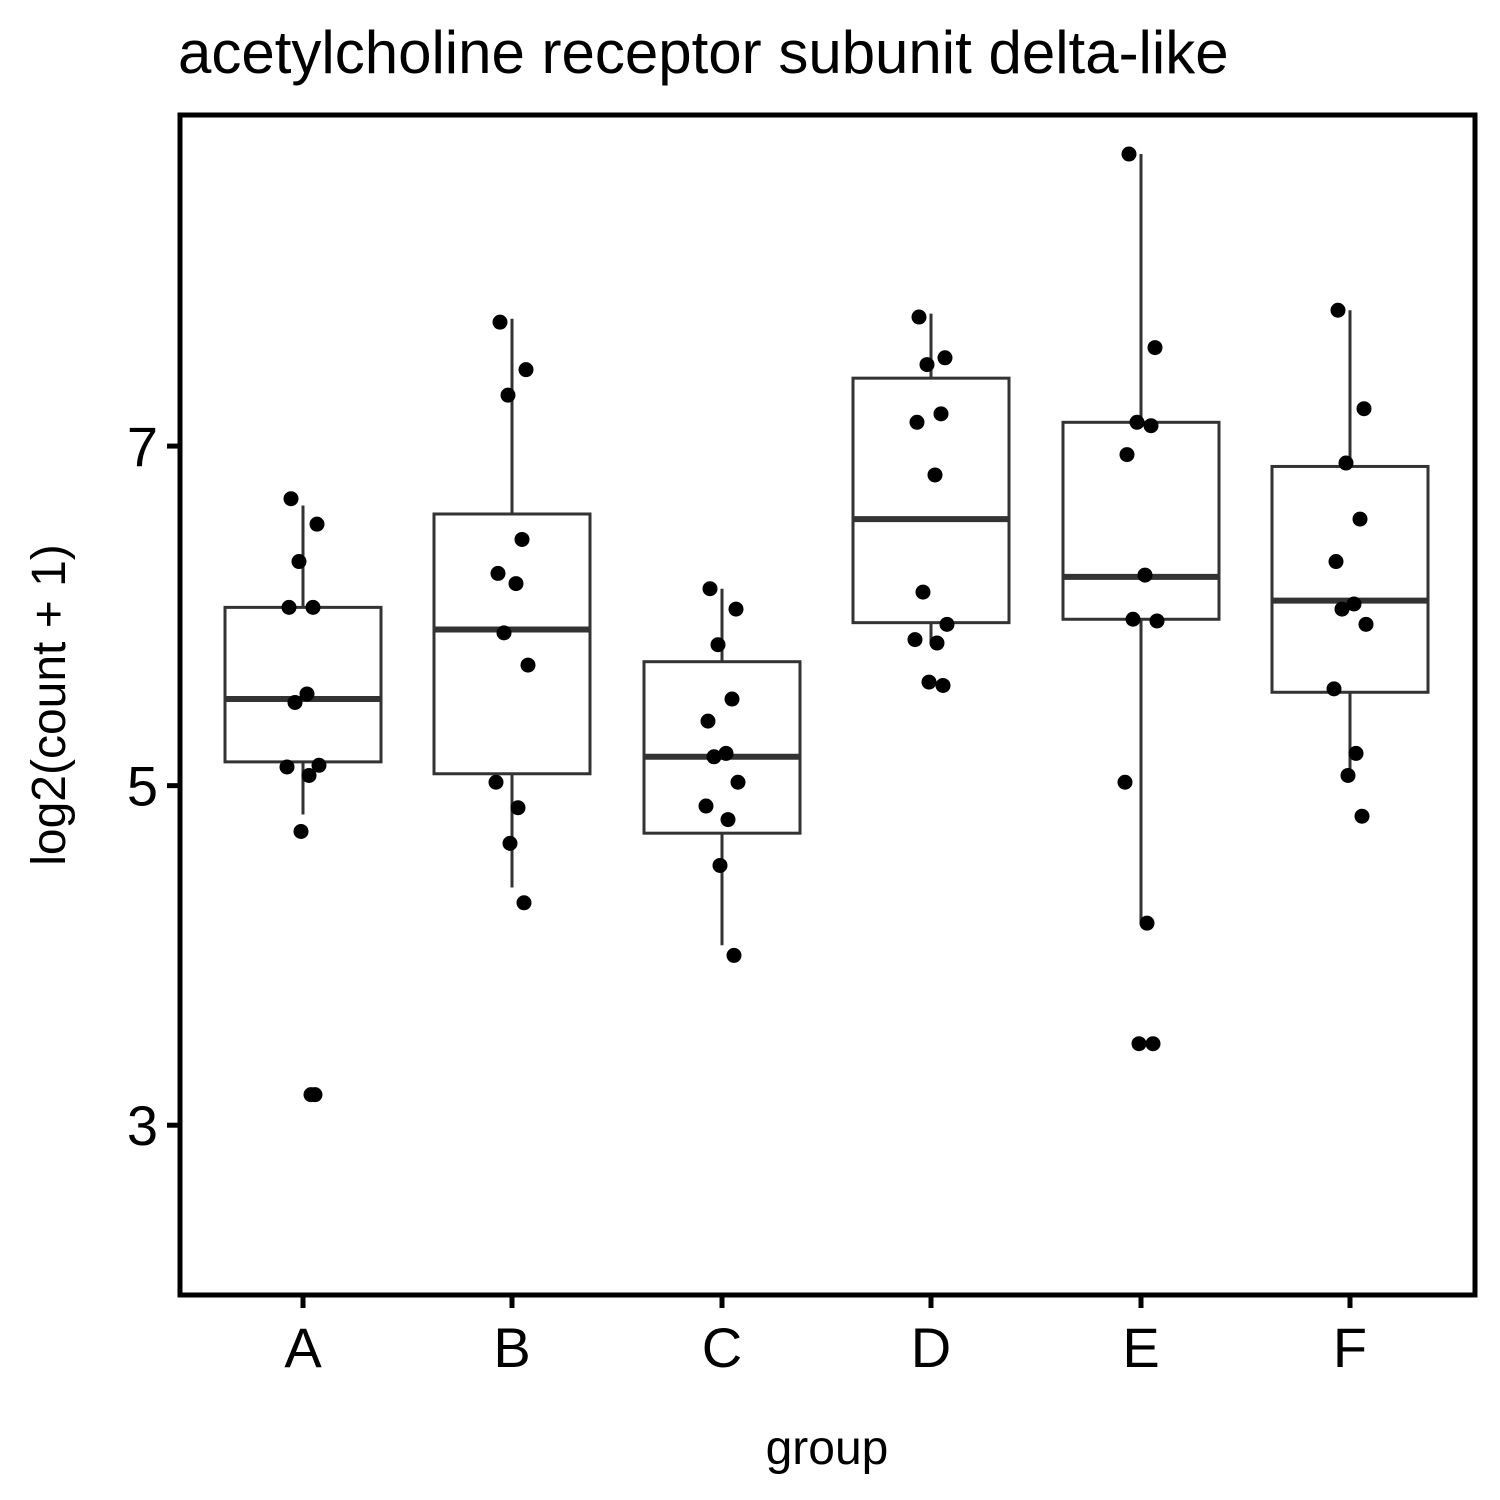  I want to click on box-group-D, so click(931, 478).